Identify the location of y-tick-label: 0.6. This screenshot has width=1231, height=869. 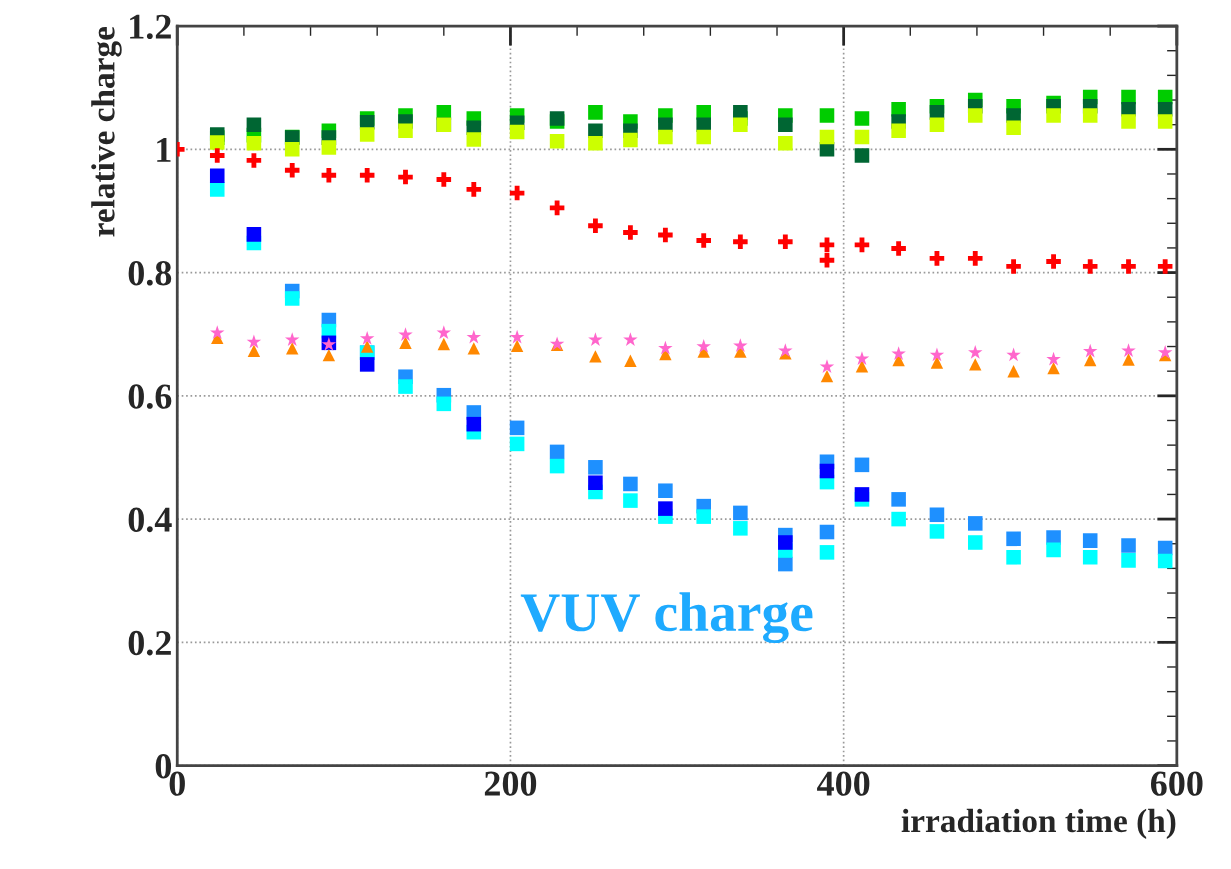
(150, 396).